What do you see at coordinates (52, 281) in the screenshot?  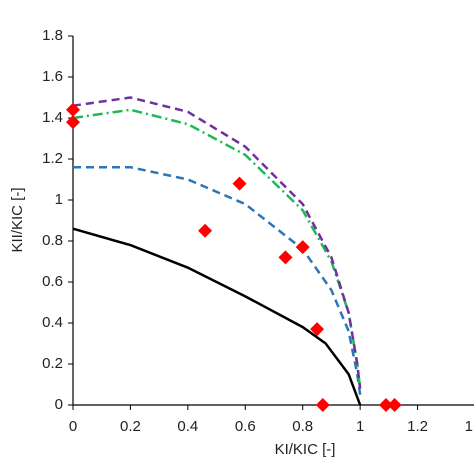 I see `y-tick-label: 0.6` at bounding box center [52, 281].